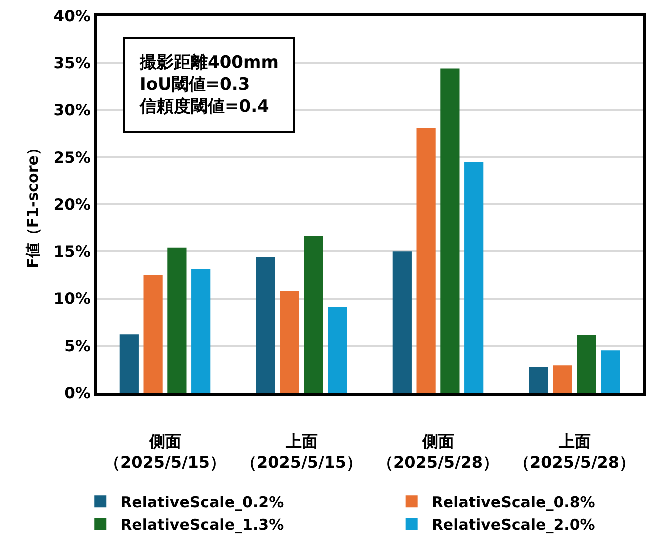 The height and width of the screenshot is (543, 650). I want to click on x-tick-label: 上面（2025/5/28）, so click(575, 452).